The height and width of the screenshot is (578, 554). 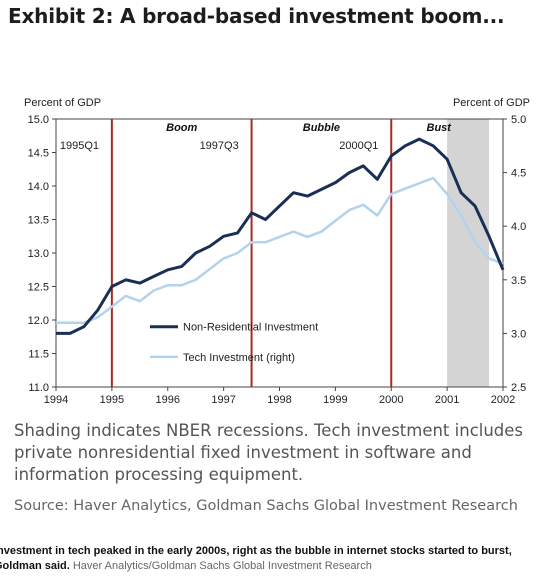 I want to click on y-right-tick-label-3: 4.0, so click(x=518, y=227).